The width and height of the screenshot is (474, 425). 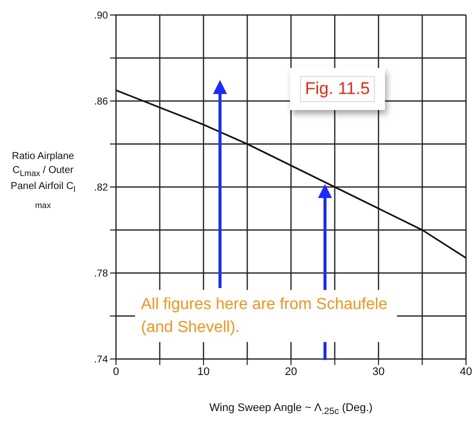 I want to click on y-tick-label: .86, so click(x=101, y=102).